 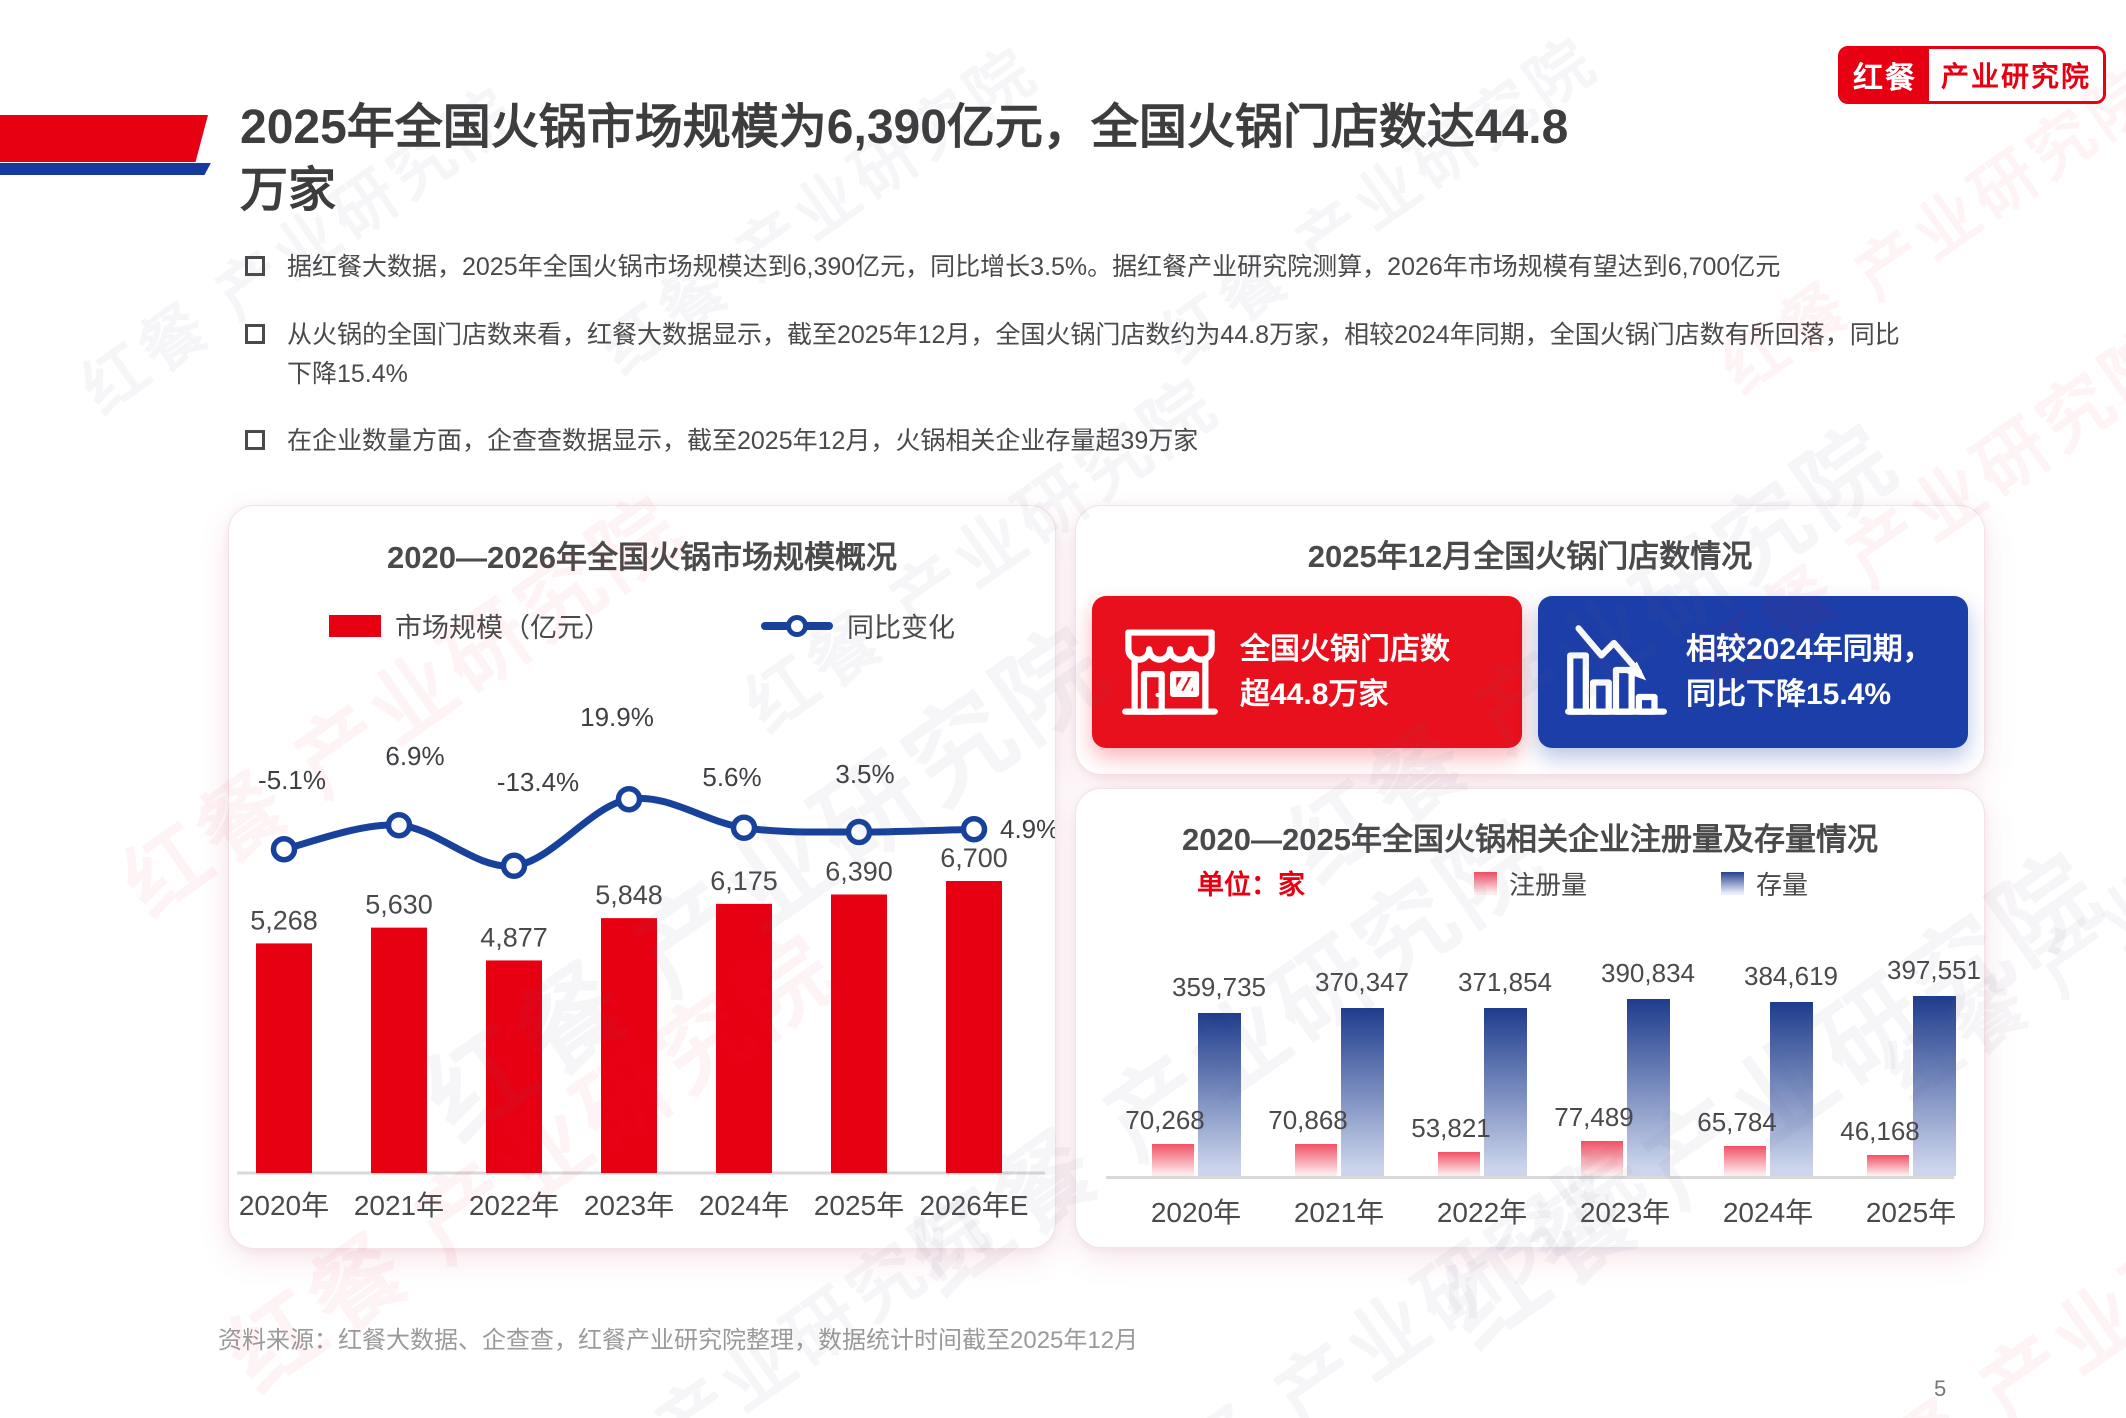 I want to click on line-legend-marker, so click(x=797, y=626).